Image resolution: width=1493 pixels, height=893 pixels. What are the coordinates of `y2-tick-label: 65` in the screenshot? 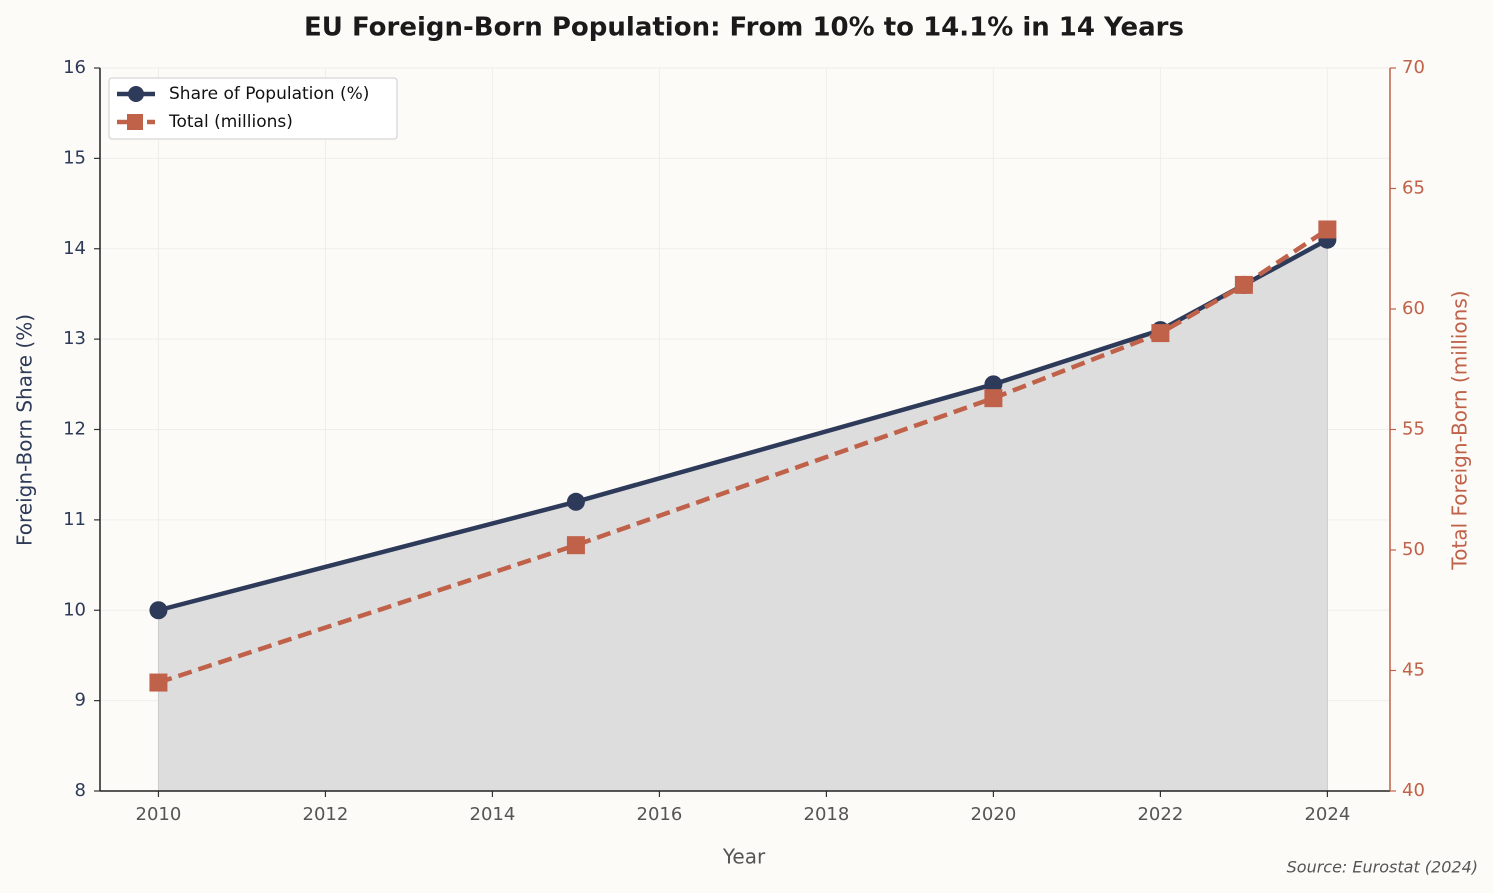 It's located at (1413, 188).